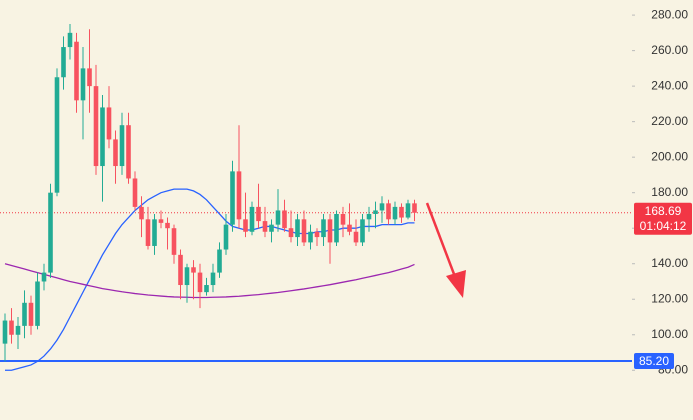 The width and height of the screenshot is (693, 420). Describe the element at coordinates (669, 192) in the screenshot. I see `y-tick-label: 180.00` at that location.